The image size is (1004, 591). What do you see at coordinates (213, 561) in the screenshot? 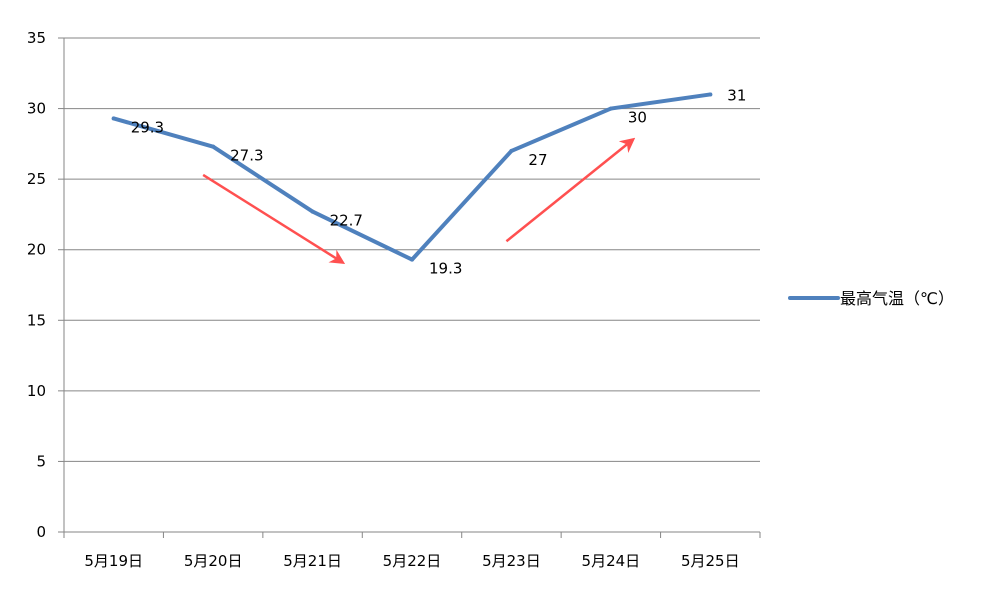
I see `x-tick-label: 5月20日` at bounding box center [213, 561].